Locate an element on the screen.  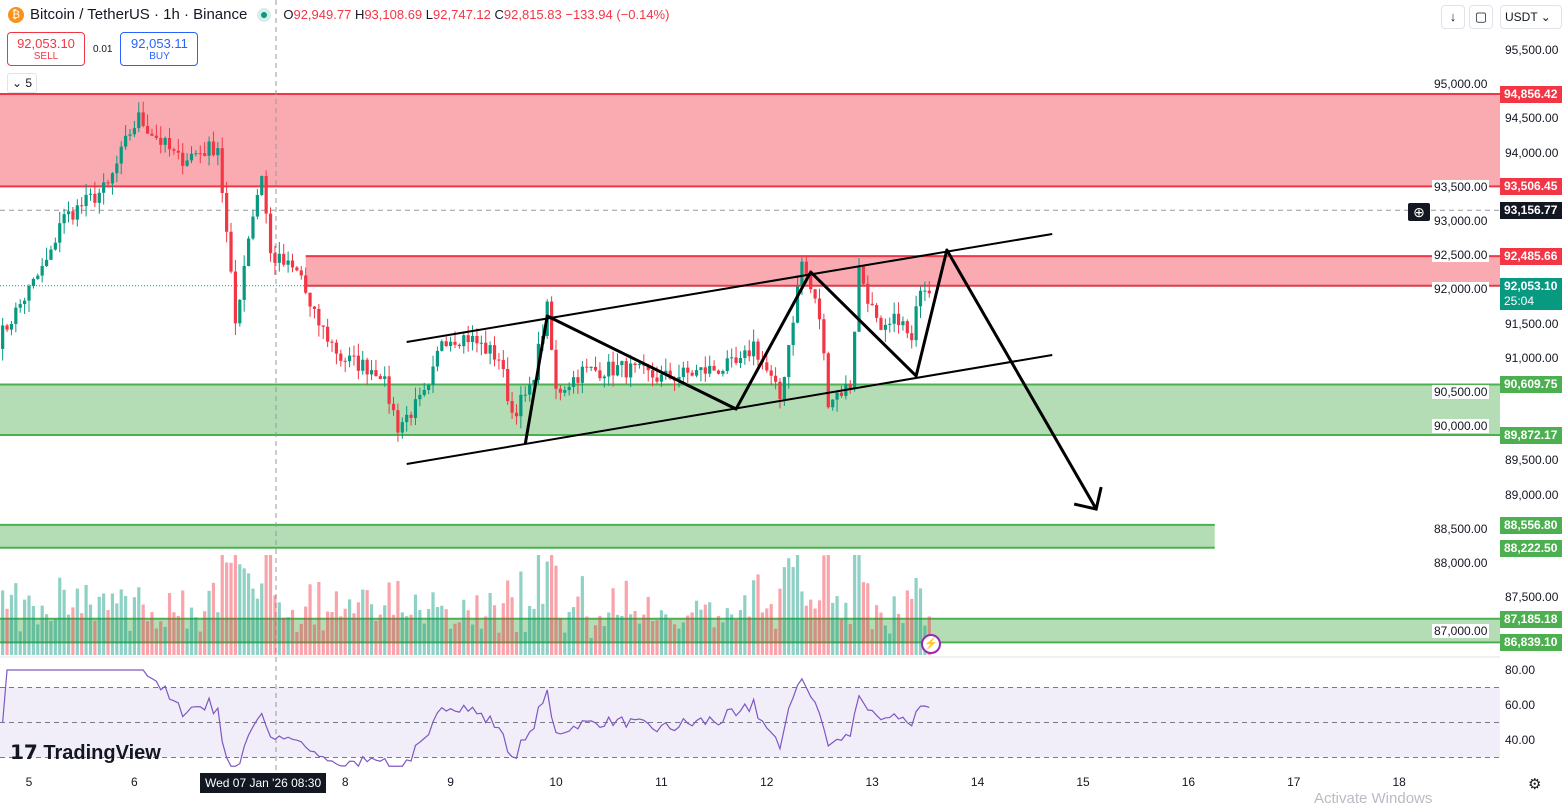
symbol-title: Bitcoin / TetherUS · 1h · Binance is located at coordinates (139, 14).